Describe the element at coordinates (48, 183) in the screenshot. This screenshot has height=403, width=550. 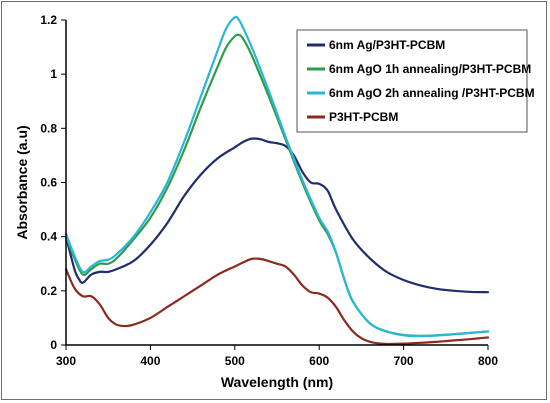
I see `y-tick-label: 0.6` at that location.